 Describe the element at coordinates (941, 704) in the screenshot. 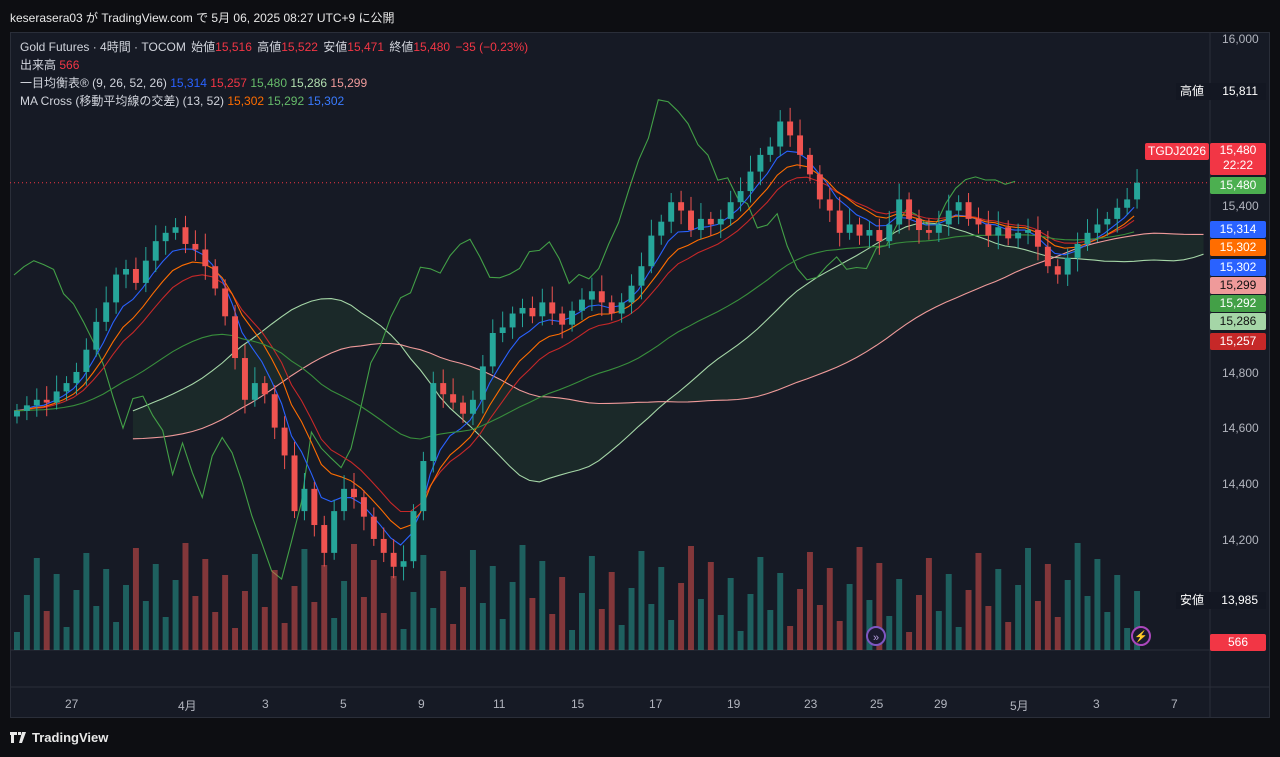

I see `time-tick: 29` at that location.